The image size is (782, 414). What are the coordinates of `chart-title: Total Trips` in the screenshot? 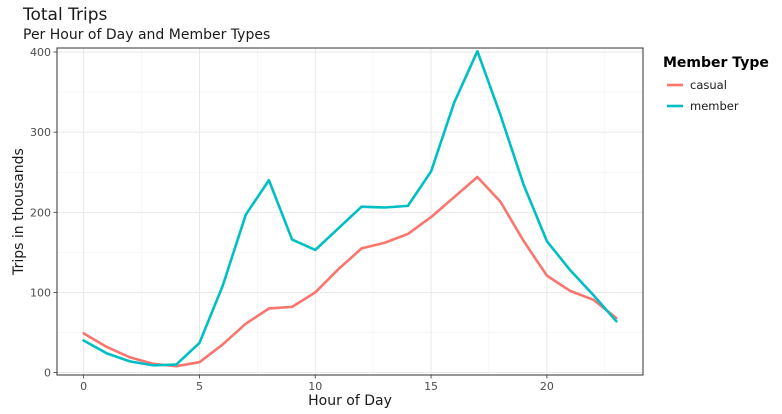 It's located at (64, 15).